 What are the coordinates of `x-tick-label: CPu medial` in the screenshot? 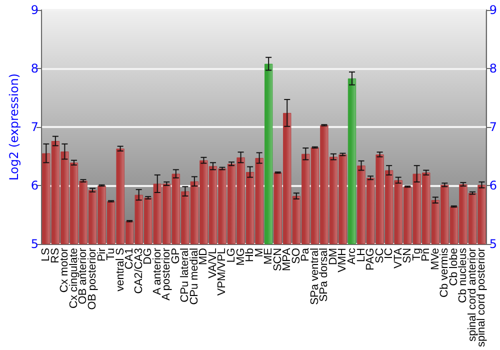 It's located at (194, 276).